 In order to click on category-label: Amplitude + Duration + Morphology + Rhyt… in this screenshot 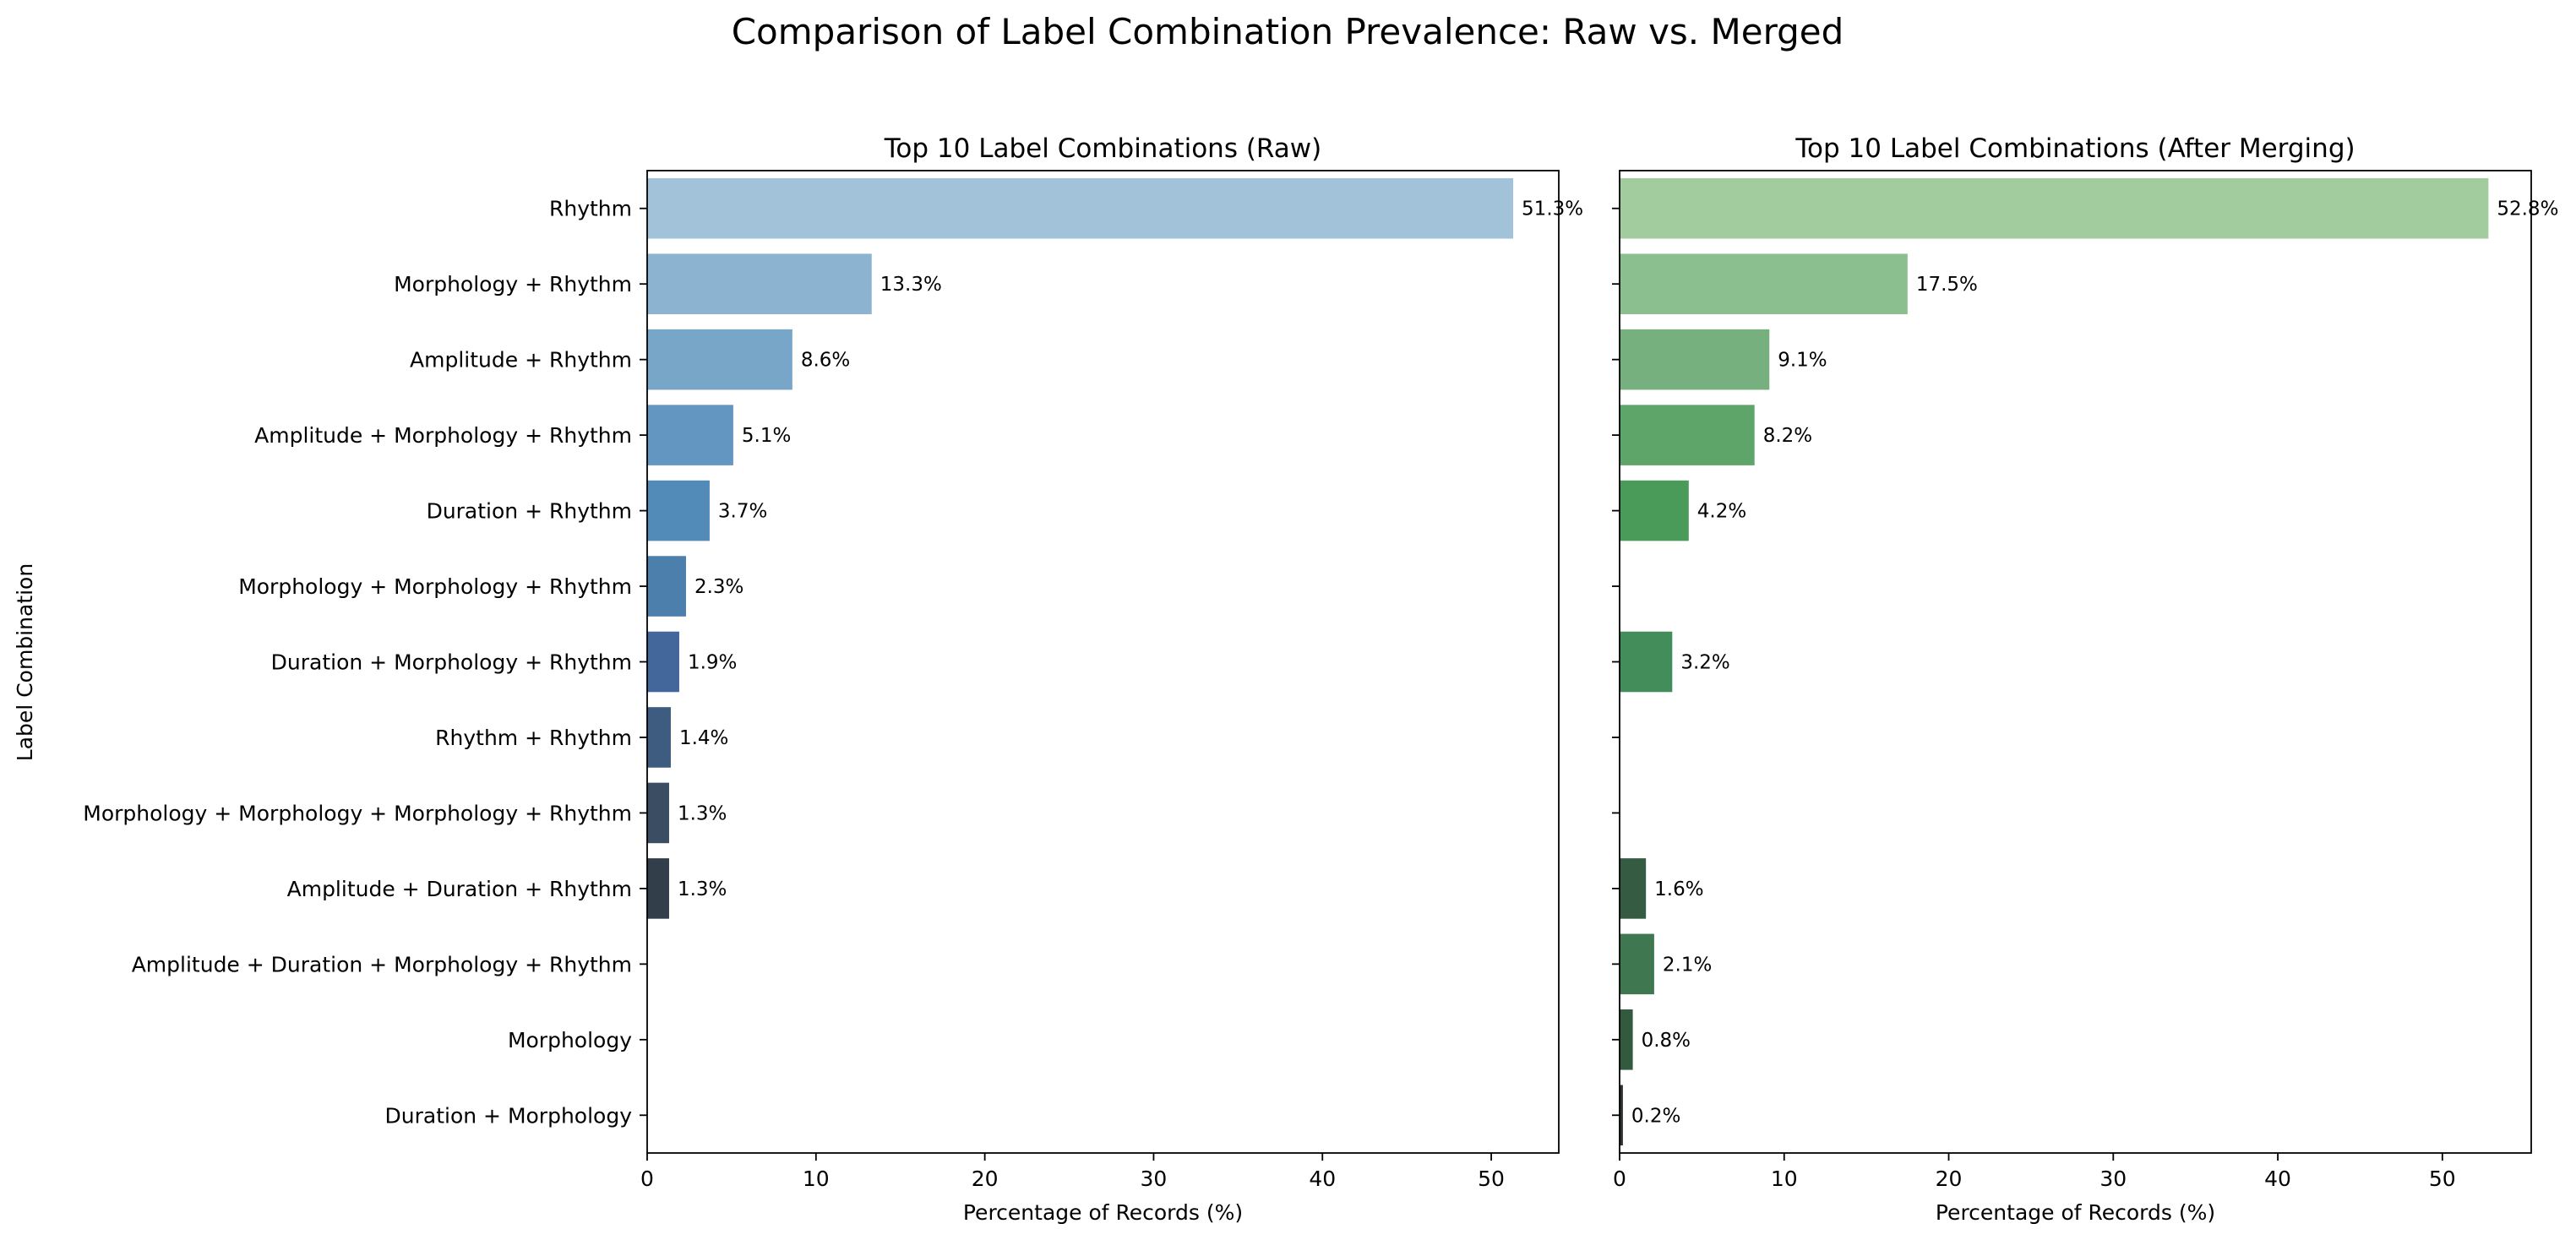, I will do `click(382, 964)`.